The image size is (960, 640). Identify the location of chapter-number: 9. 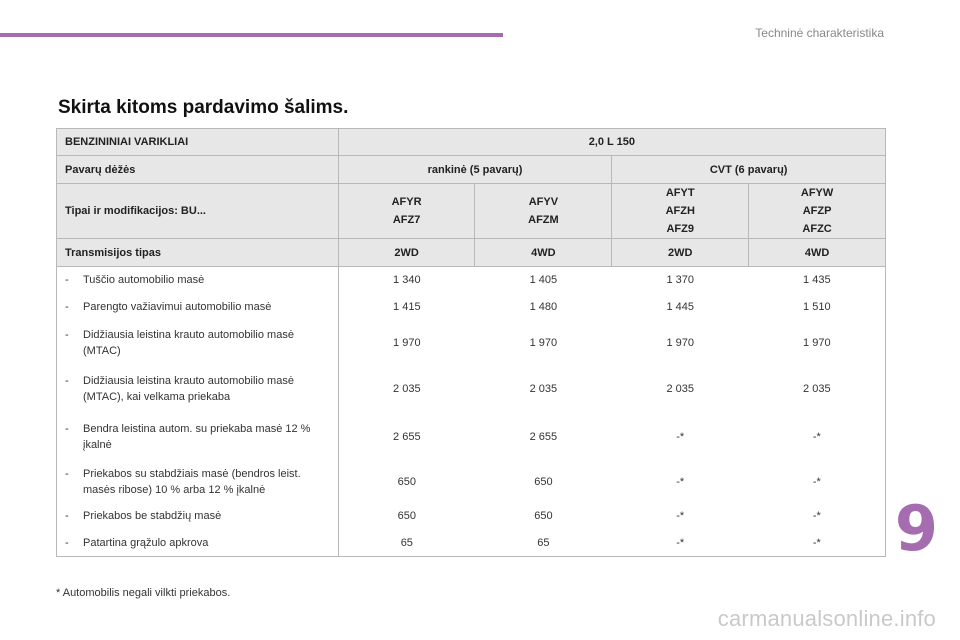
(916, 528).